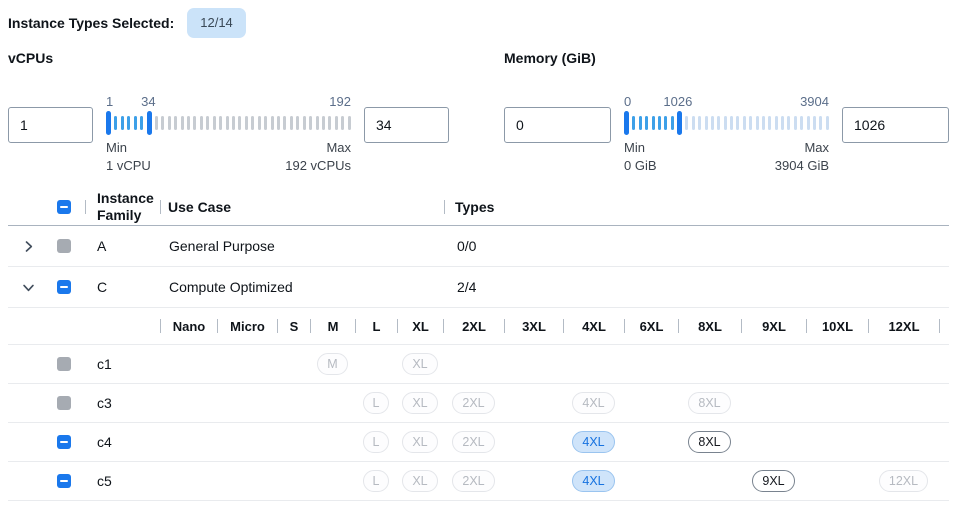  I want to click on size-column-label: L, so click(376, 326).